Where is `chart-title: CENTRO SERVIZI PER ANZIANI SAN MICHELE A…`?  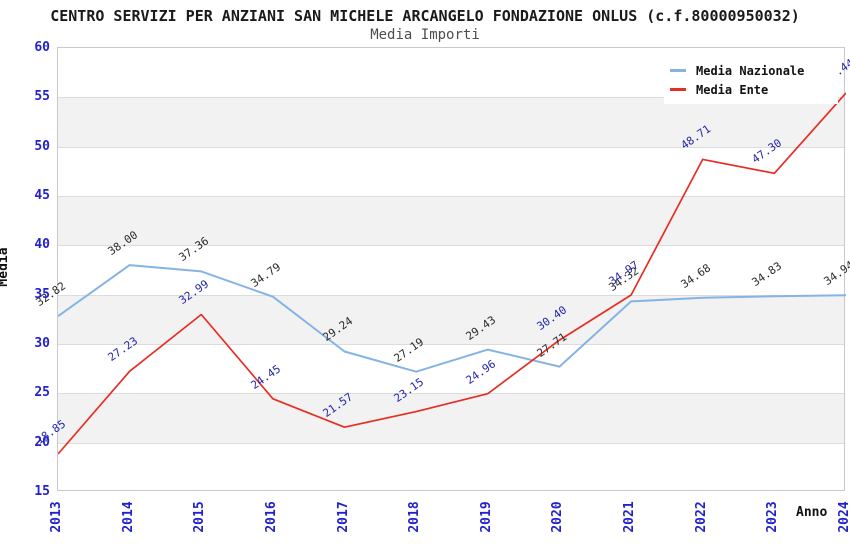 chart-title: CENTRO SERVIZI PER ANZIANI SAN MICHELE A… is located at coordinates (425, 16).